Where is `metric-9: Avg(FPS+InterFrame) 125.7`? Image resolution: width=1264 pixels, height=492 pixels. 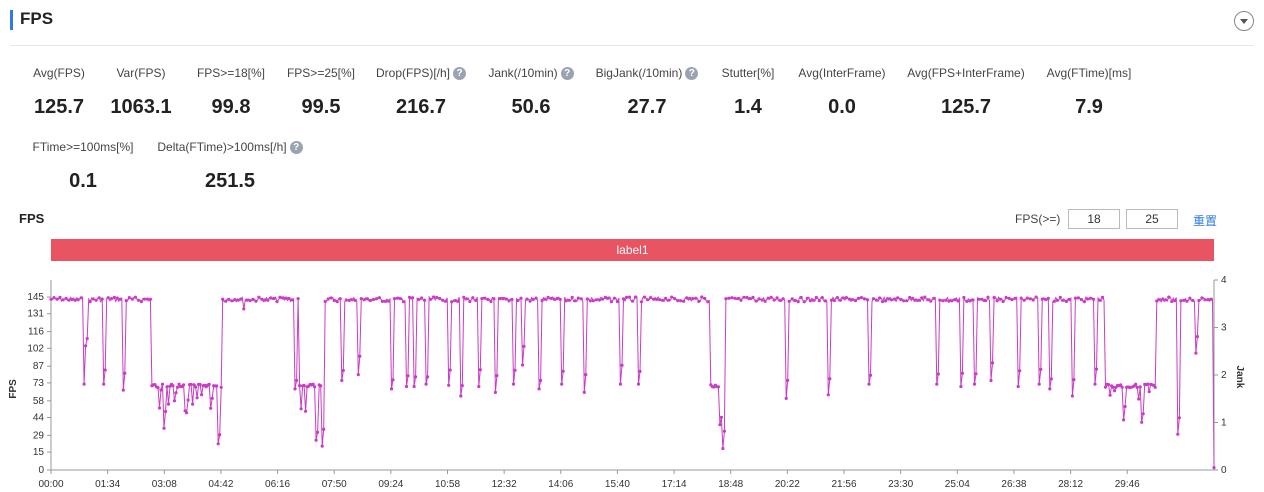 metric-9: Avg(FPS+InterFrame) 125.7 is located at coordinates (966, 91).